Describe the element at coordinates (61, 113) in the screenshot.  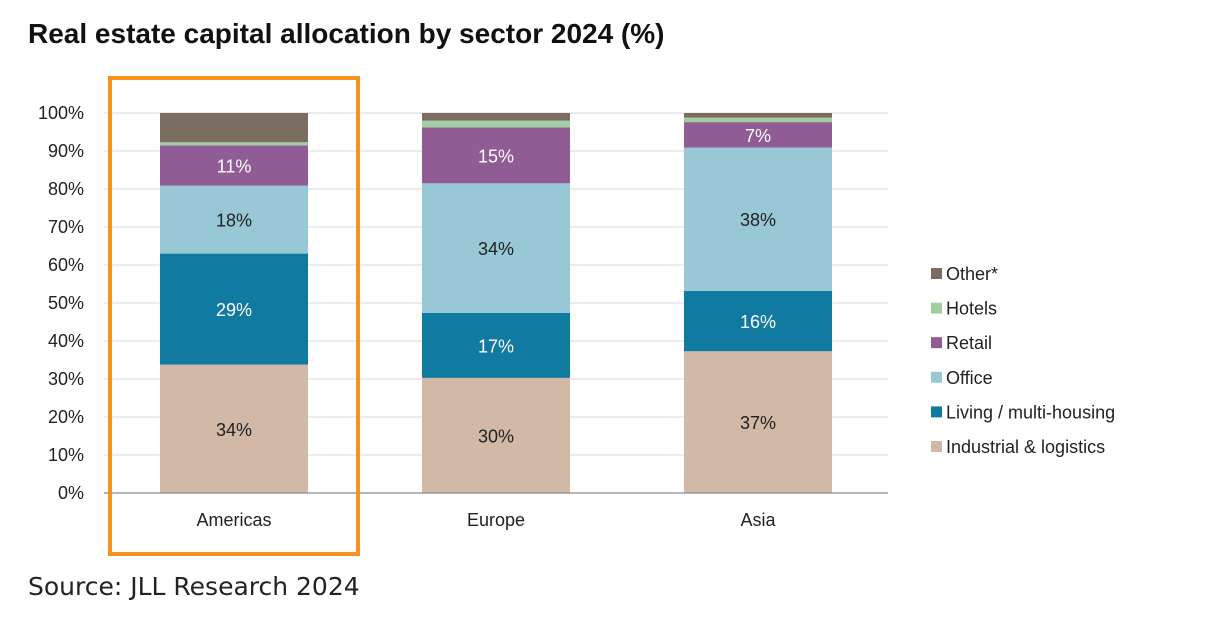
I see `y-tick-label: 100%` at that location.